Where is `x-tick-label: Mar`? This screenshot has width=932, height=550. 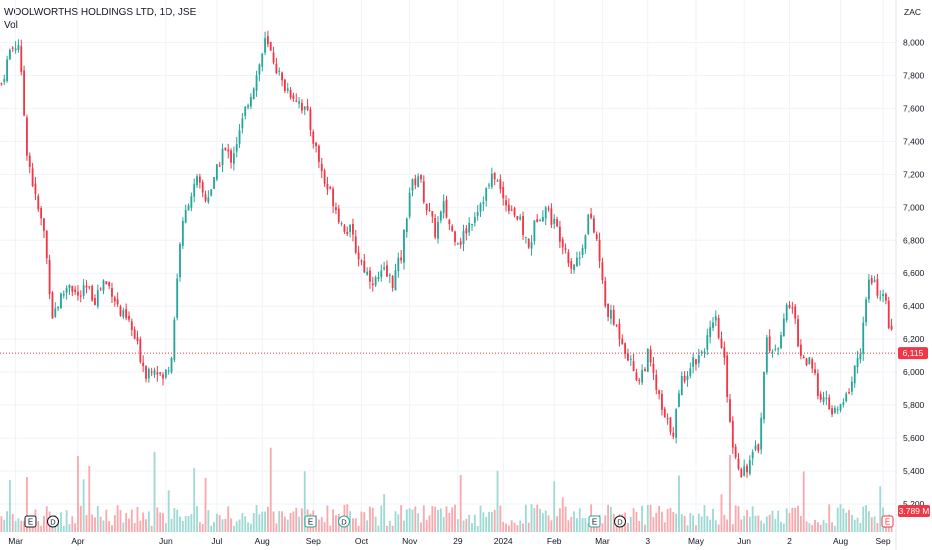
x-tick-label: Mar is located at coordinates (15, 541).